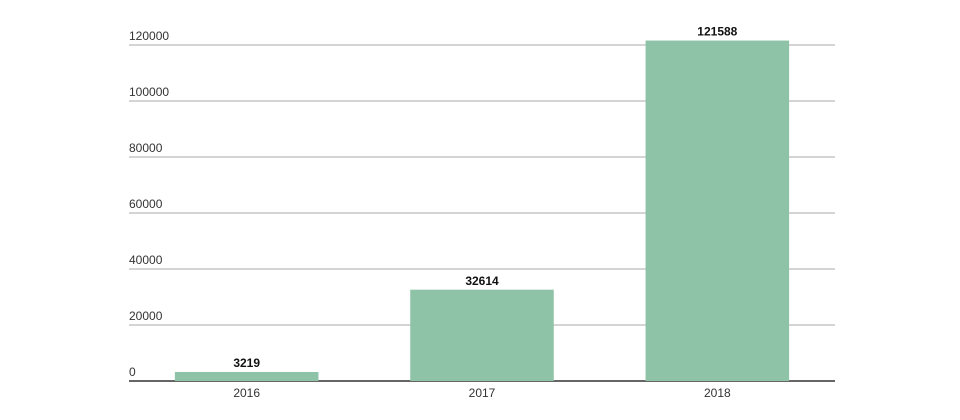 This screenshot has width=960, height=420. What do you see at coordinates (717, 32) in the screenshot?
I see `value-label: 121588` at bounding box center [717, 32].